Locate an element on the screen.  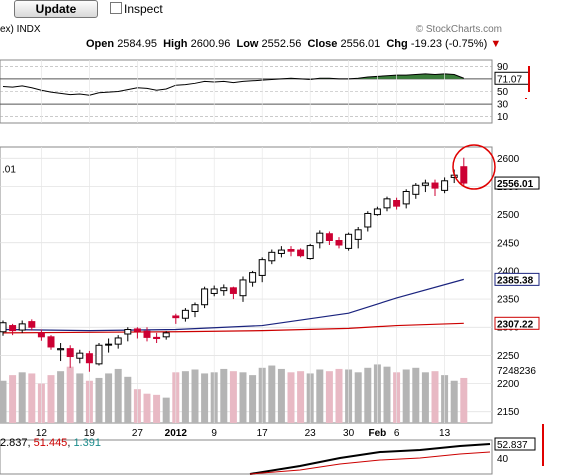
rsi-tick-label: 10 is located at coordinates (503, 117).